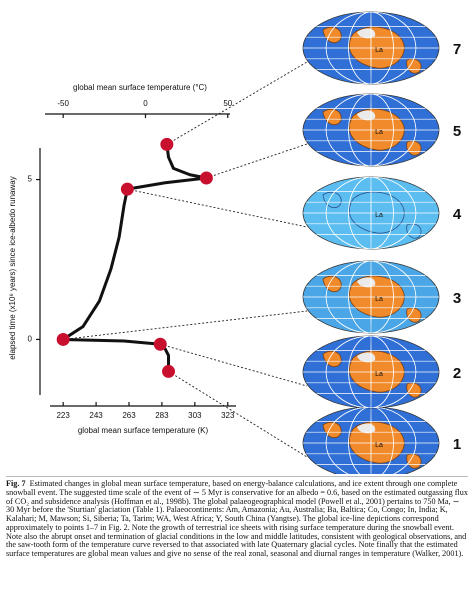 The image size is (474, 590). Describe the element at coordinates (228, 415) in the screenshot. I see `x-tick-label: 323` at that location.